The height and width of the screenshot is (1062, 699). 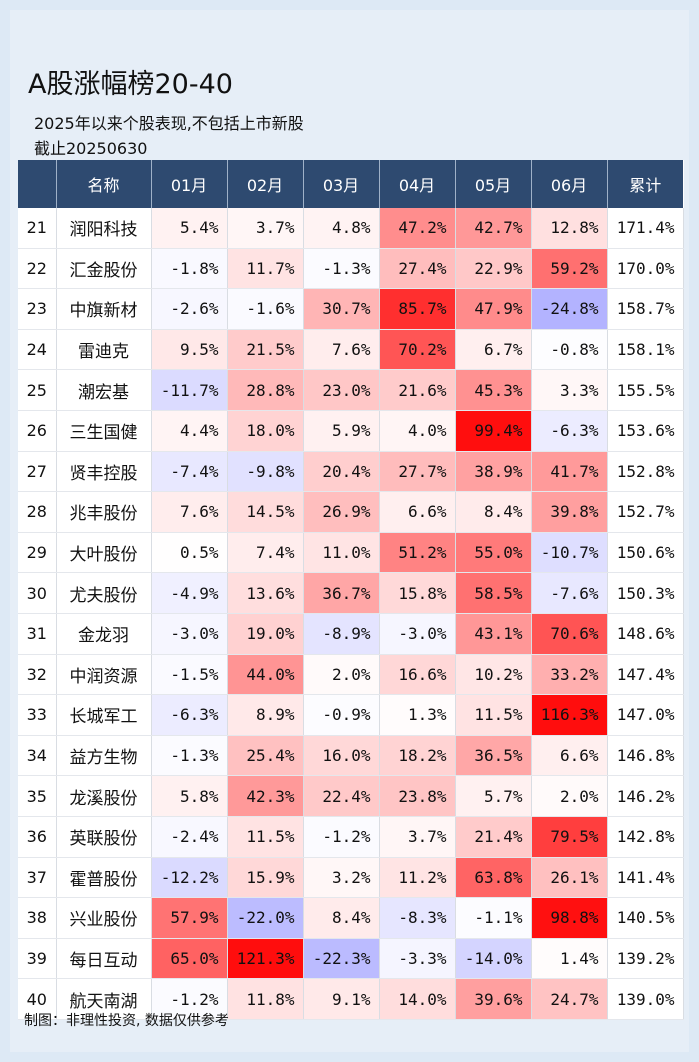 What do you see at coordinates (104, 675) in the screenshot?
I see `stock-name-cell: 中润资源` at bounding box center [104, 675].